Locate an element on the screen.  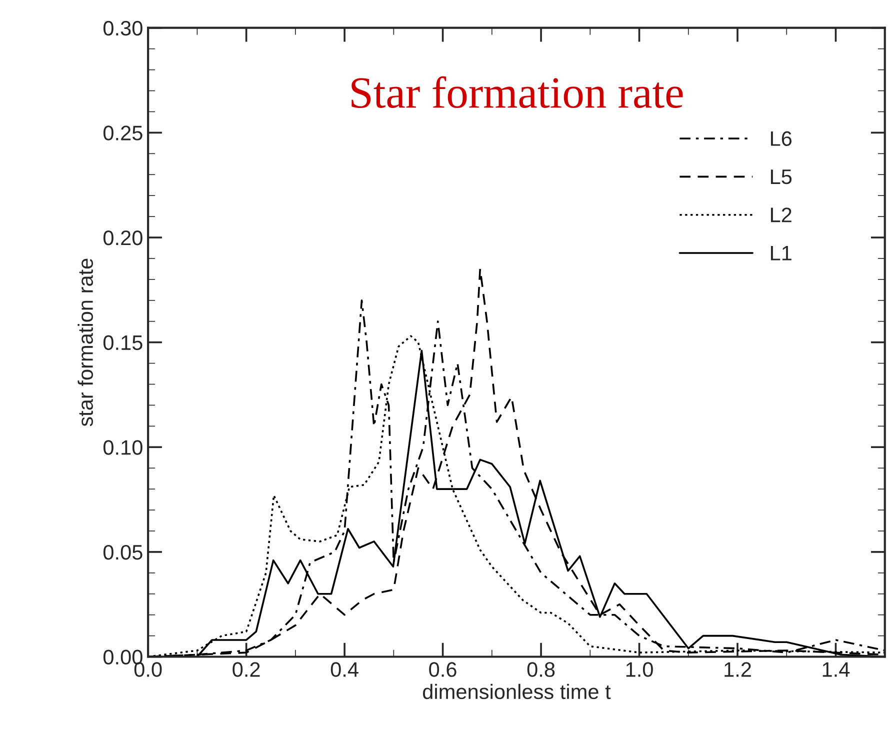
y-tick-label: 0.30 is located at coordinates (122, 28).